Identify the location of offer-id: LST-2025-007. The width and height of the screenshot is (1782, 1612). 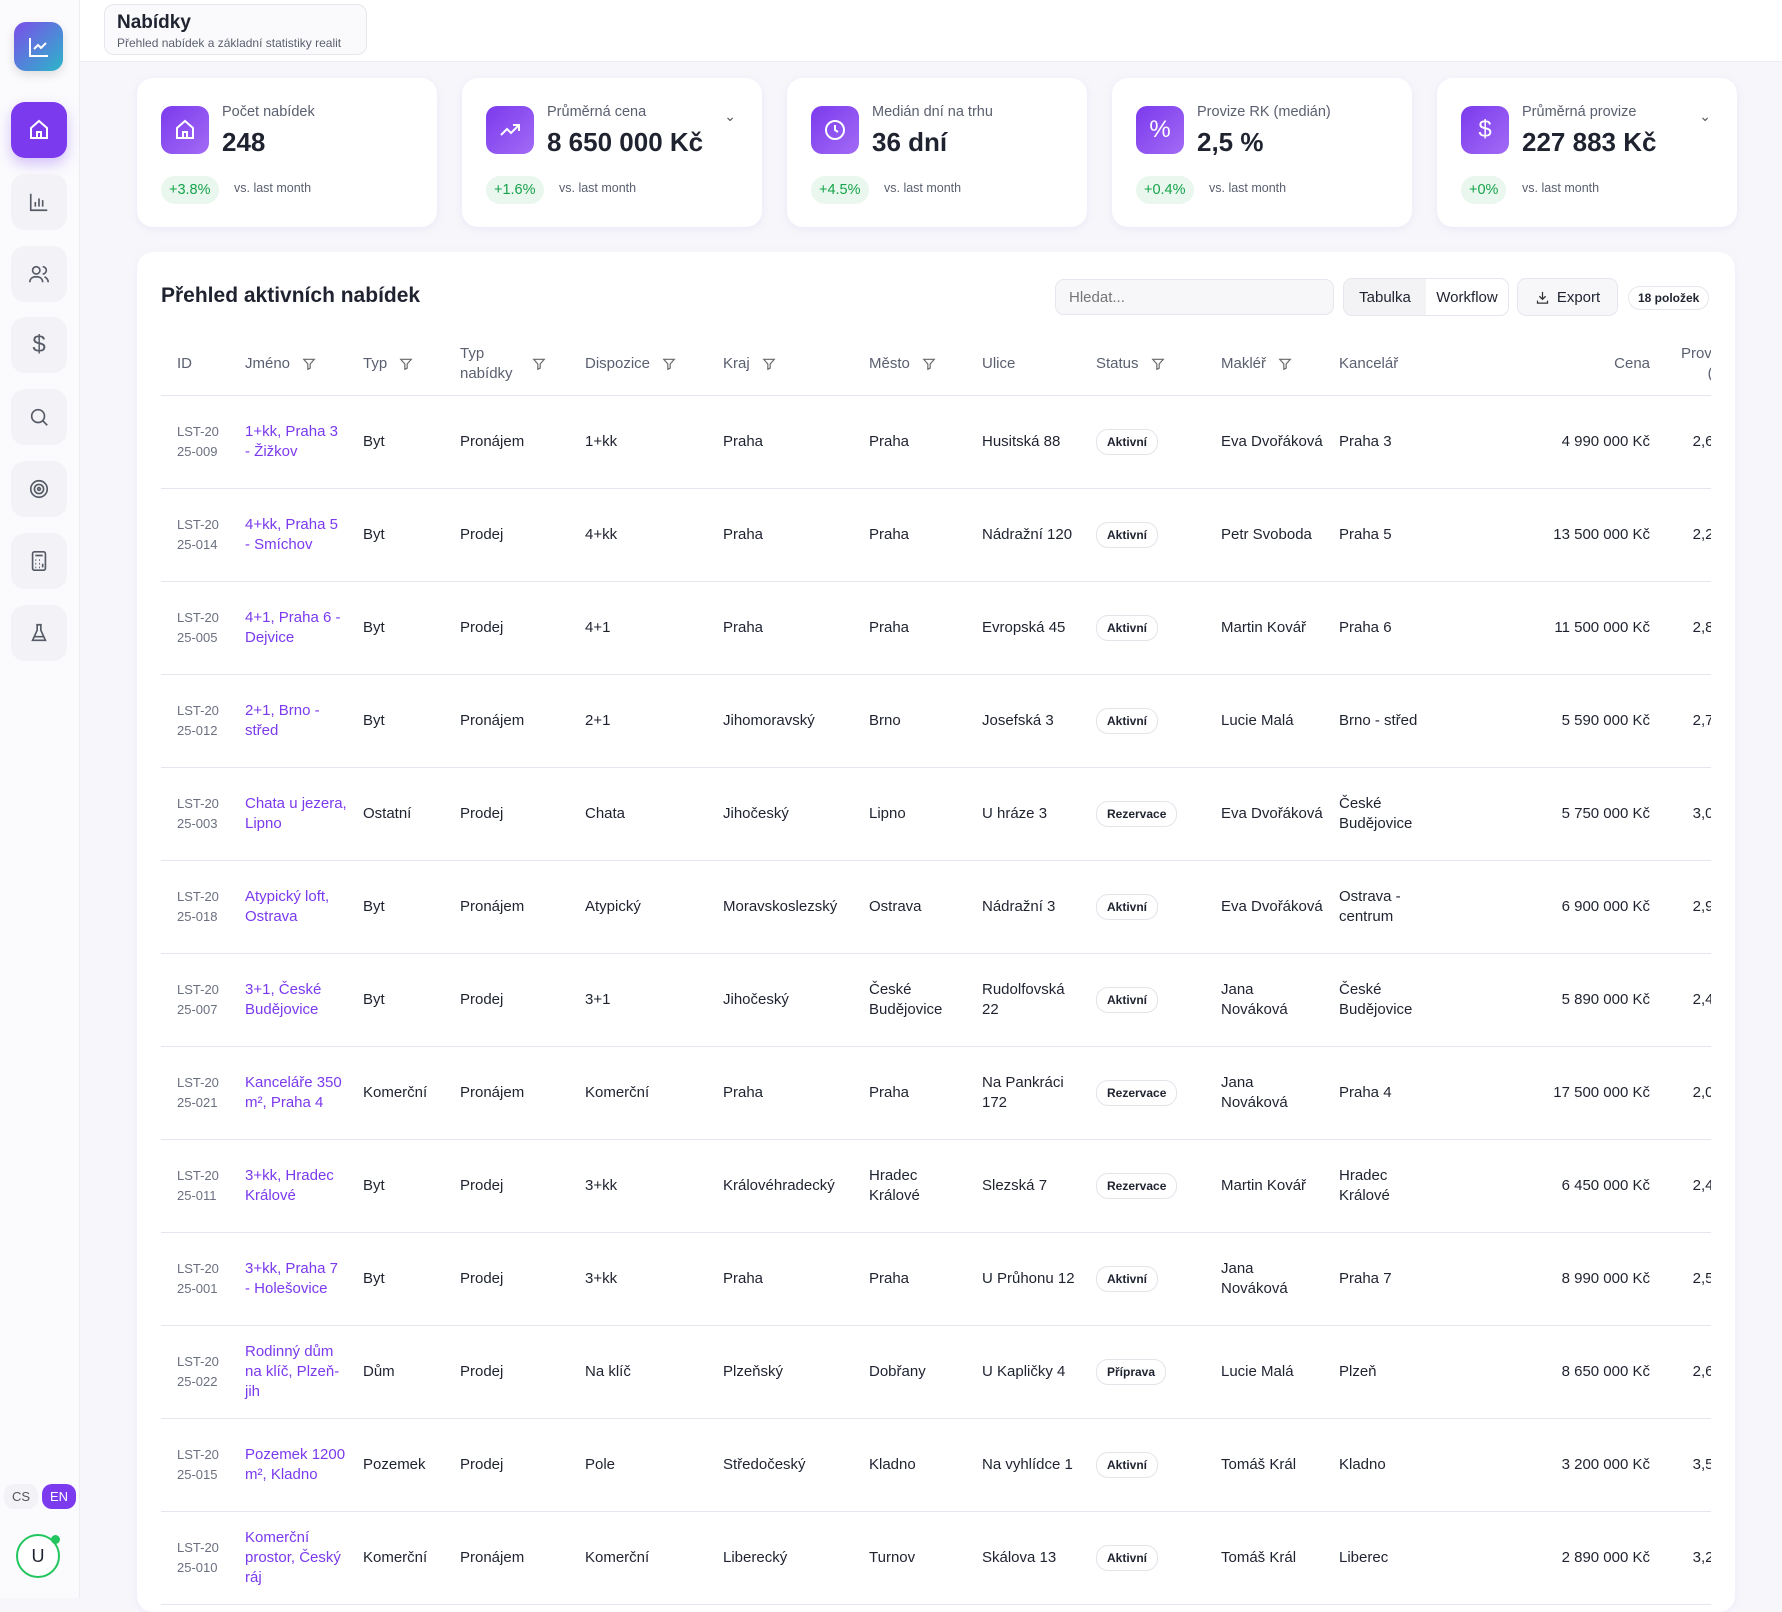
(195, 1000).